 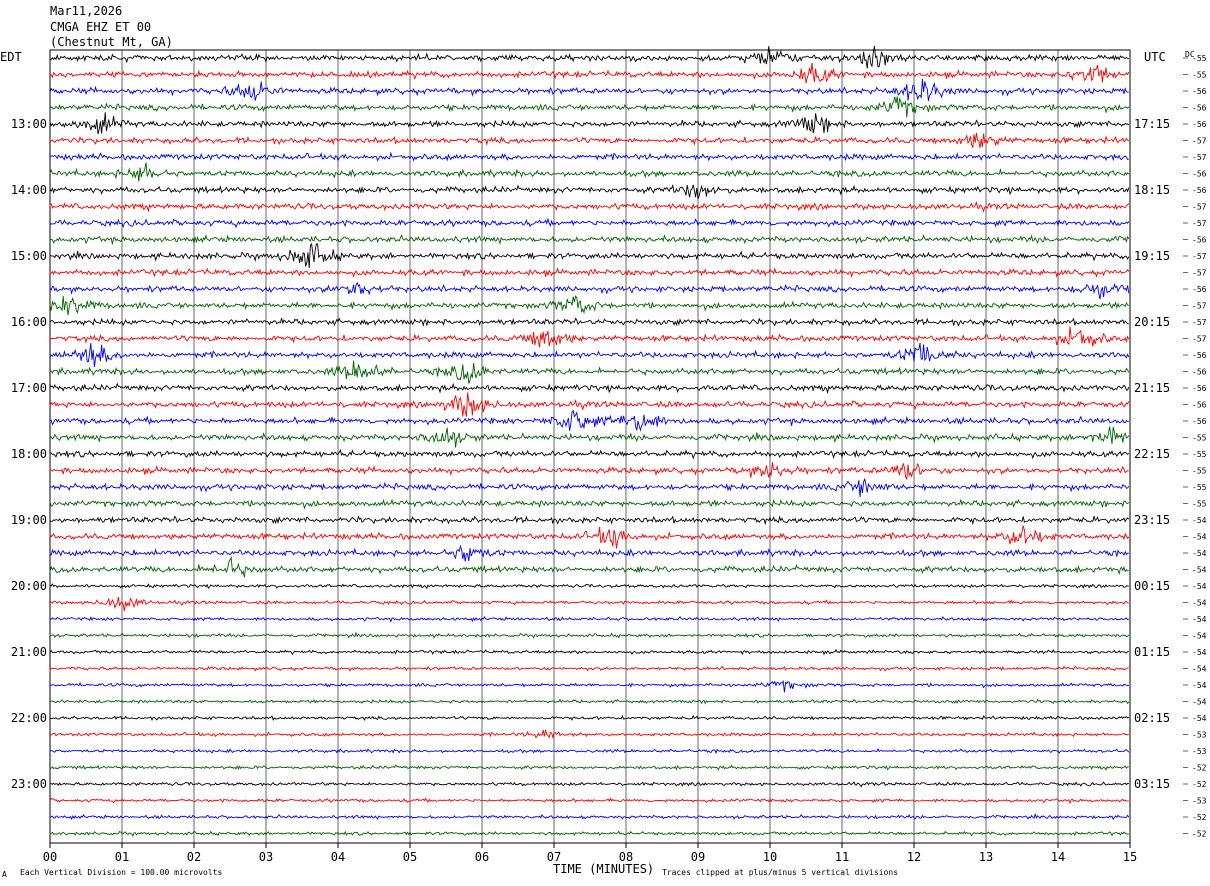 What do you see at coordinates (29, 190) in the screenshot?
I see `edt-hour-label: 14:00` at bounding box center [29, 190].